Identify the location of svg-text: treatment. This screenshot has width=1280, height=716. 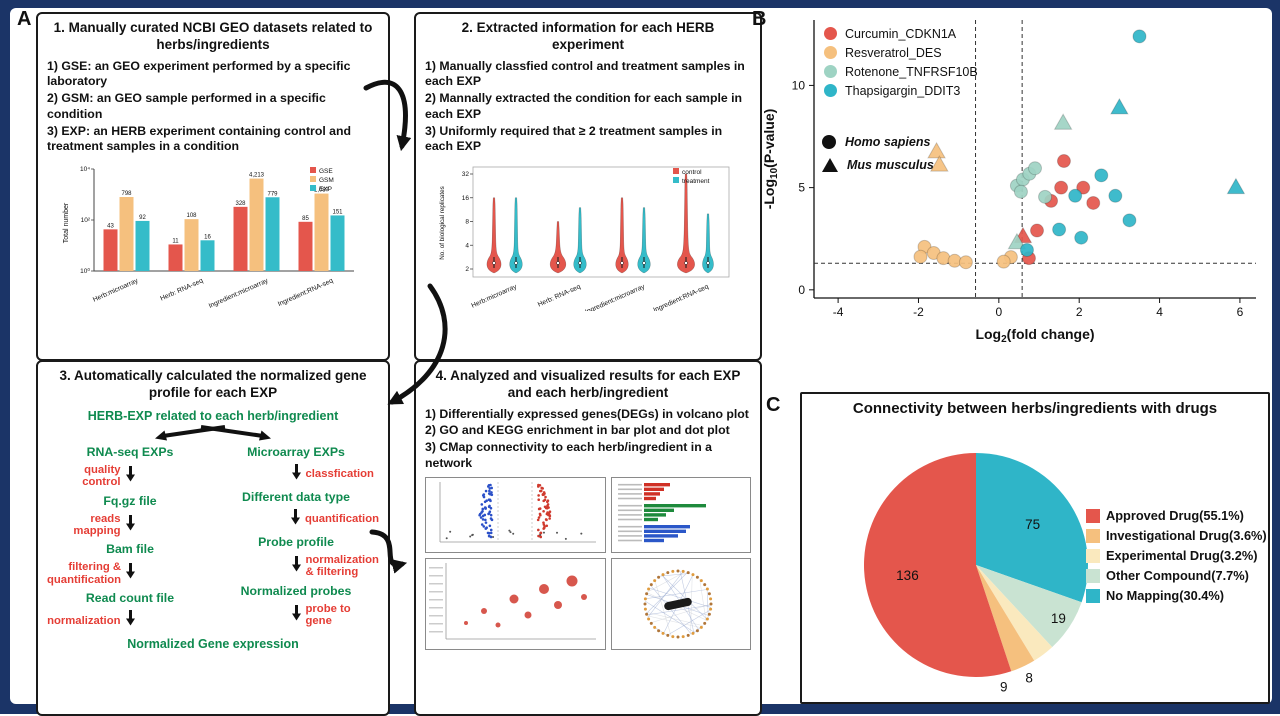
(696, 181).